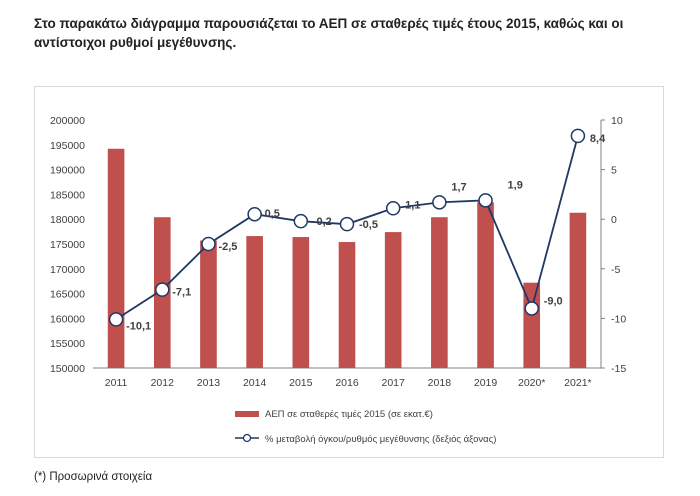 Image resolution: width=700 pixels, height=496 pixels. Describe the element at coordinates (247, 438) in the screenshot. I see `legend-line-marker` at that location.